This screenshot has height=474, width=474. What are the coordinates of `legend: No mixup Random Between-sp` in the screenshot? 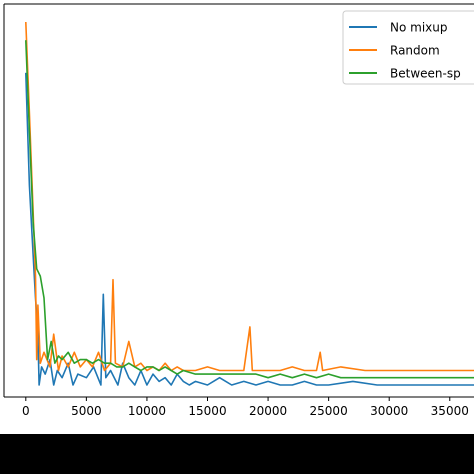 It's located at (408, 47).